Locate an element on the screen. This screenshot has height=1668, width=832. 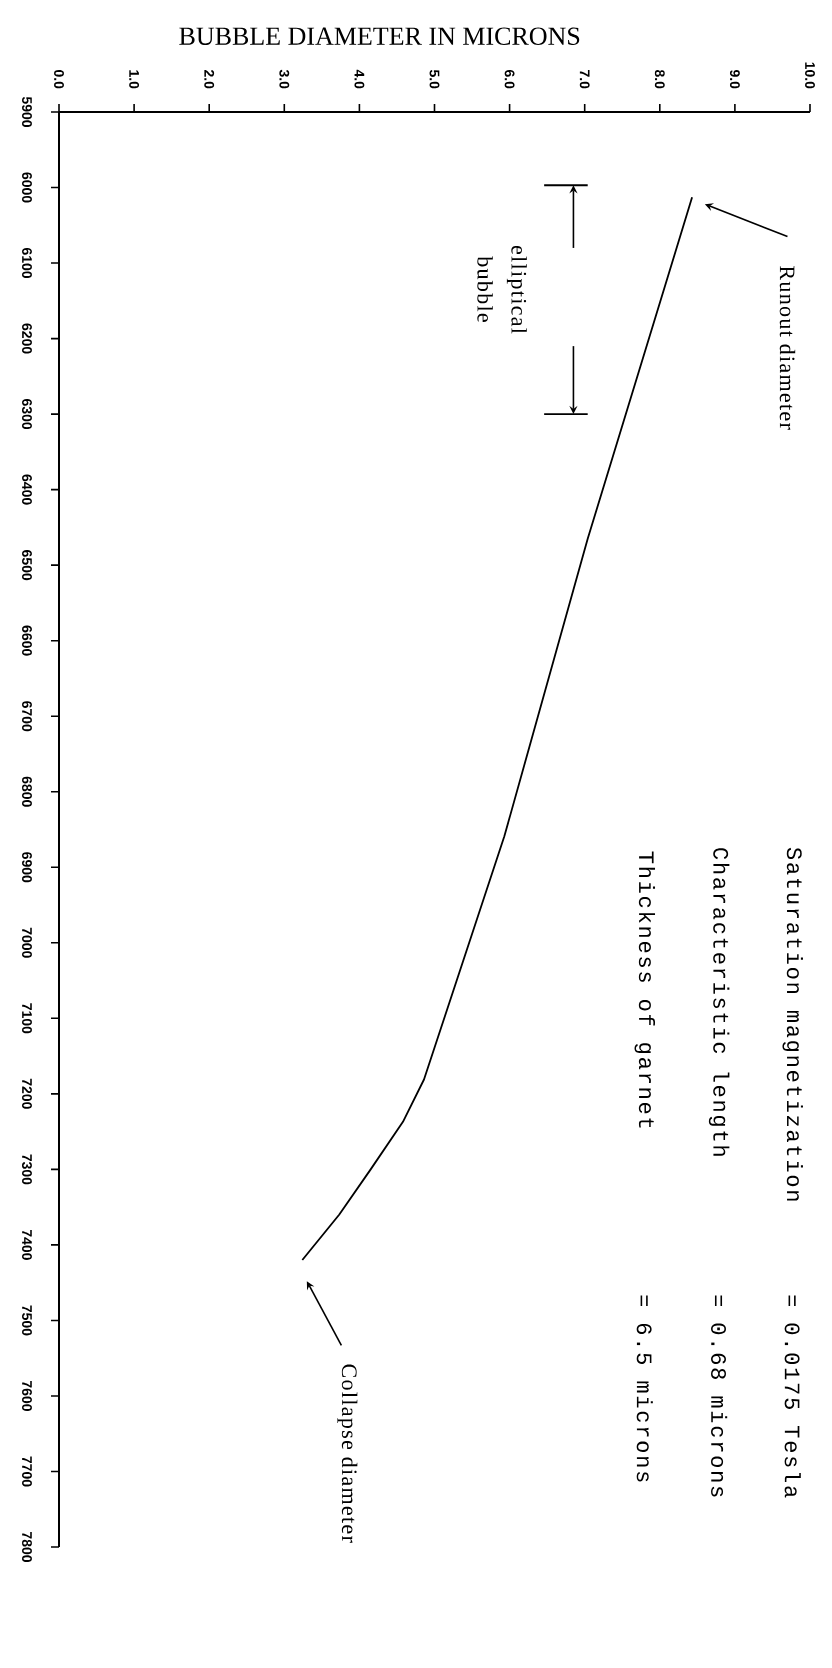
x-tick-label: 0.0 is located at coordinates (59, 79).